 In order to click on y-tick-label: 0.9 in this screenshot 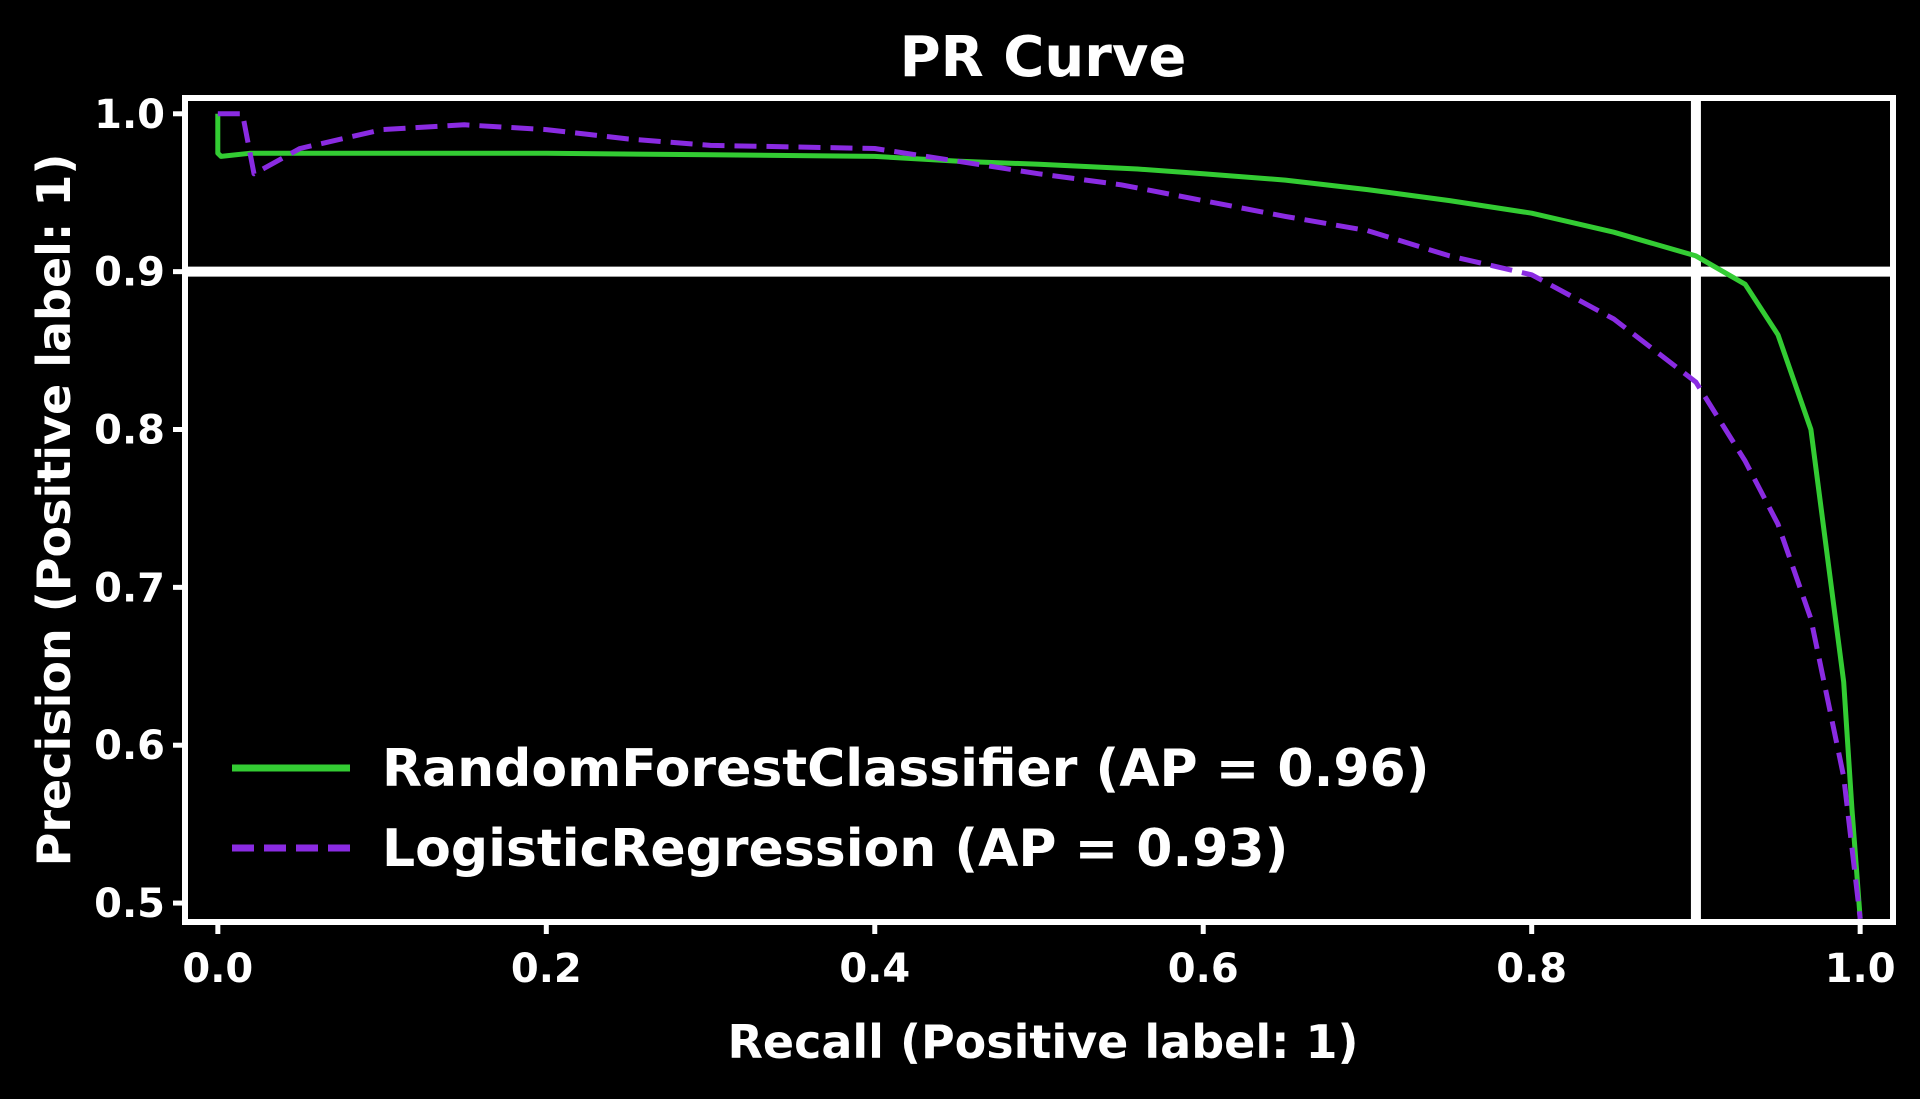, I will do `click(129, 273)`.